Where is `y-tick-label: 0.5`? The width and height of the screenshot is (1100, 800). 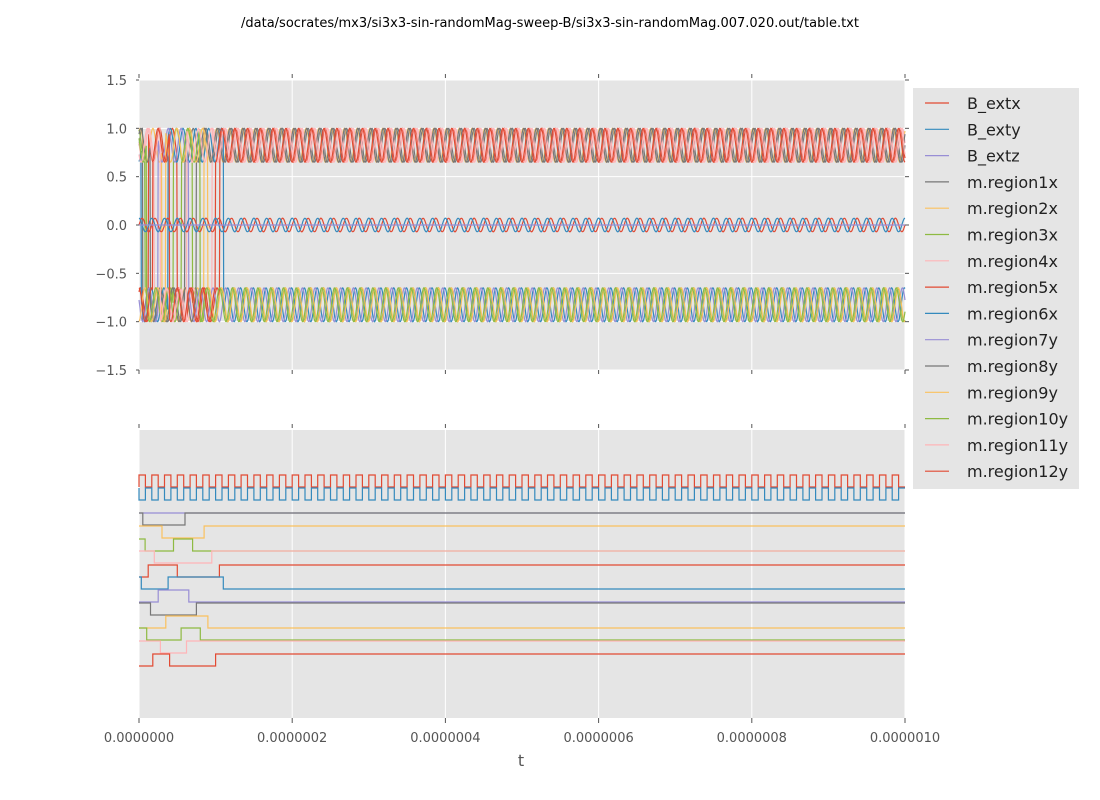
y-tick-label: 0.5 is located at coordinates (116, 178).